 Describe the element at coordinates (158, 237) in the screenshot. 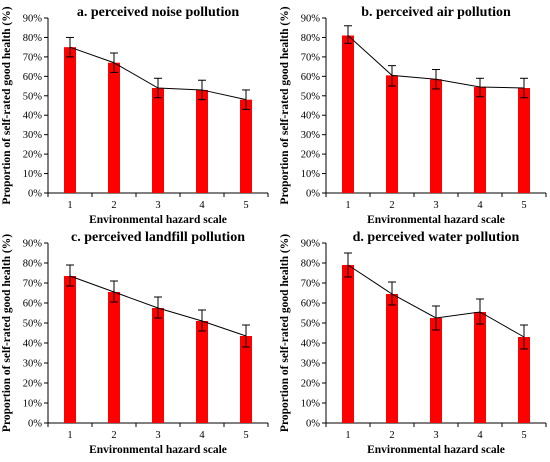

I see `chart-title: c. perceived landfill pollution` at that location.